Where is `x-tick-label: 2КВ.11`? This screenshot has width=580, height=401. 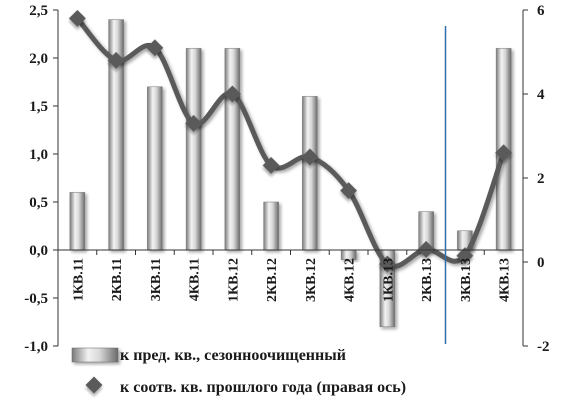
x-tick-label: 2КВ.11 is located at coordinates (117, 279).